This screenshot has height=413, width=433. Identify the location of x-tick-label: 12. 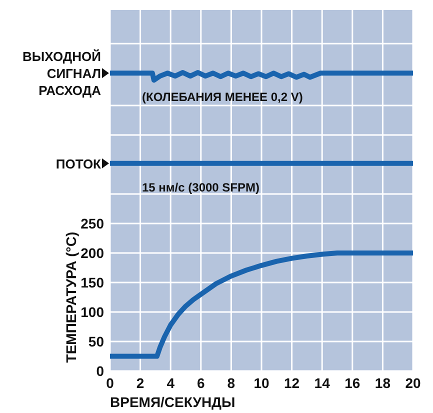
(292, 383).